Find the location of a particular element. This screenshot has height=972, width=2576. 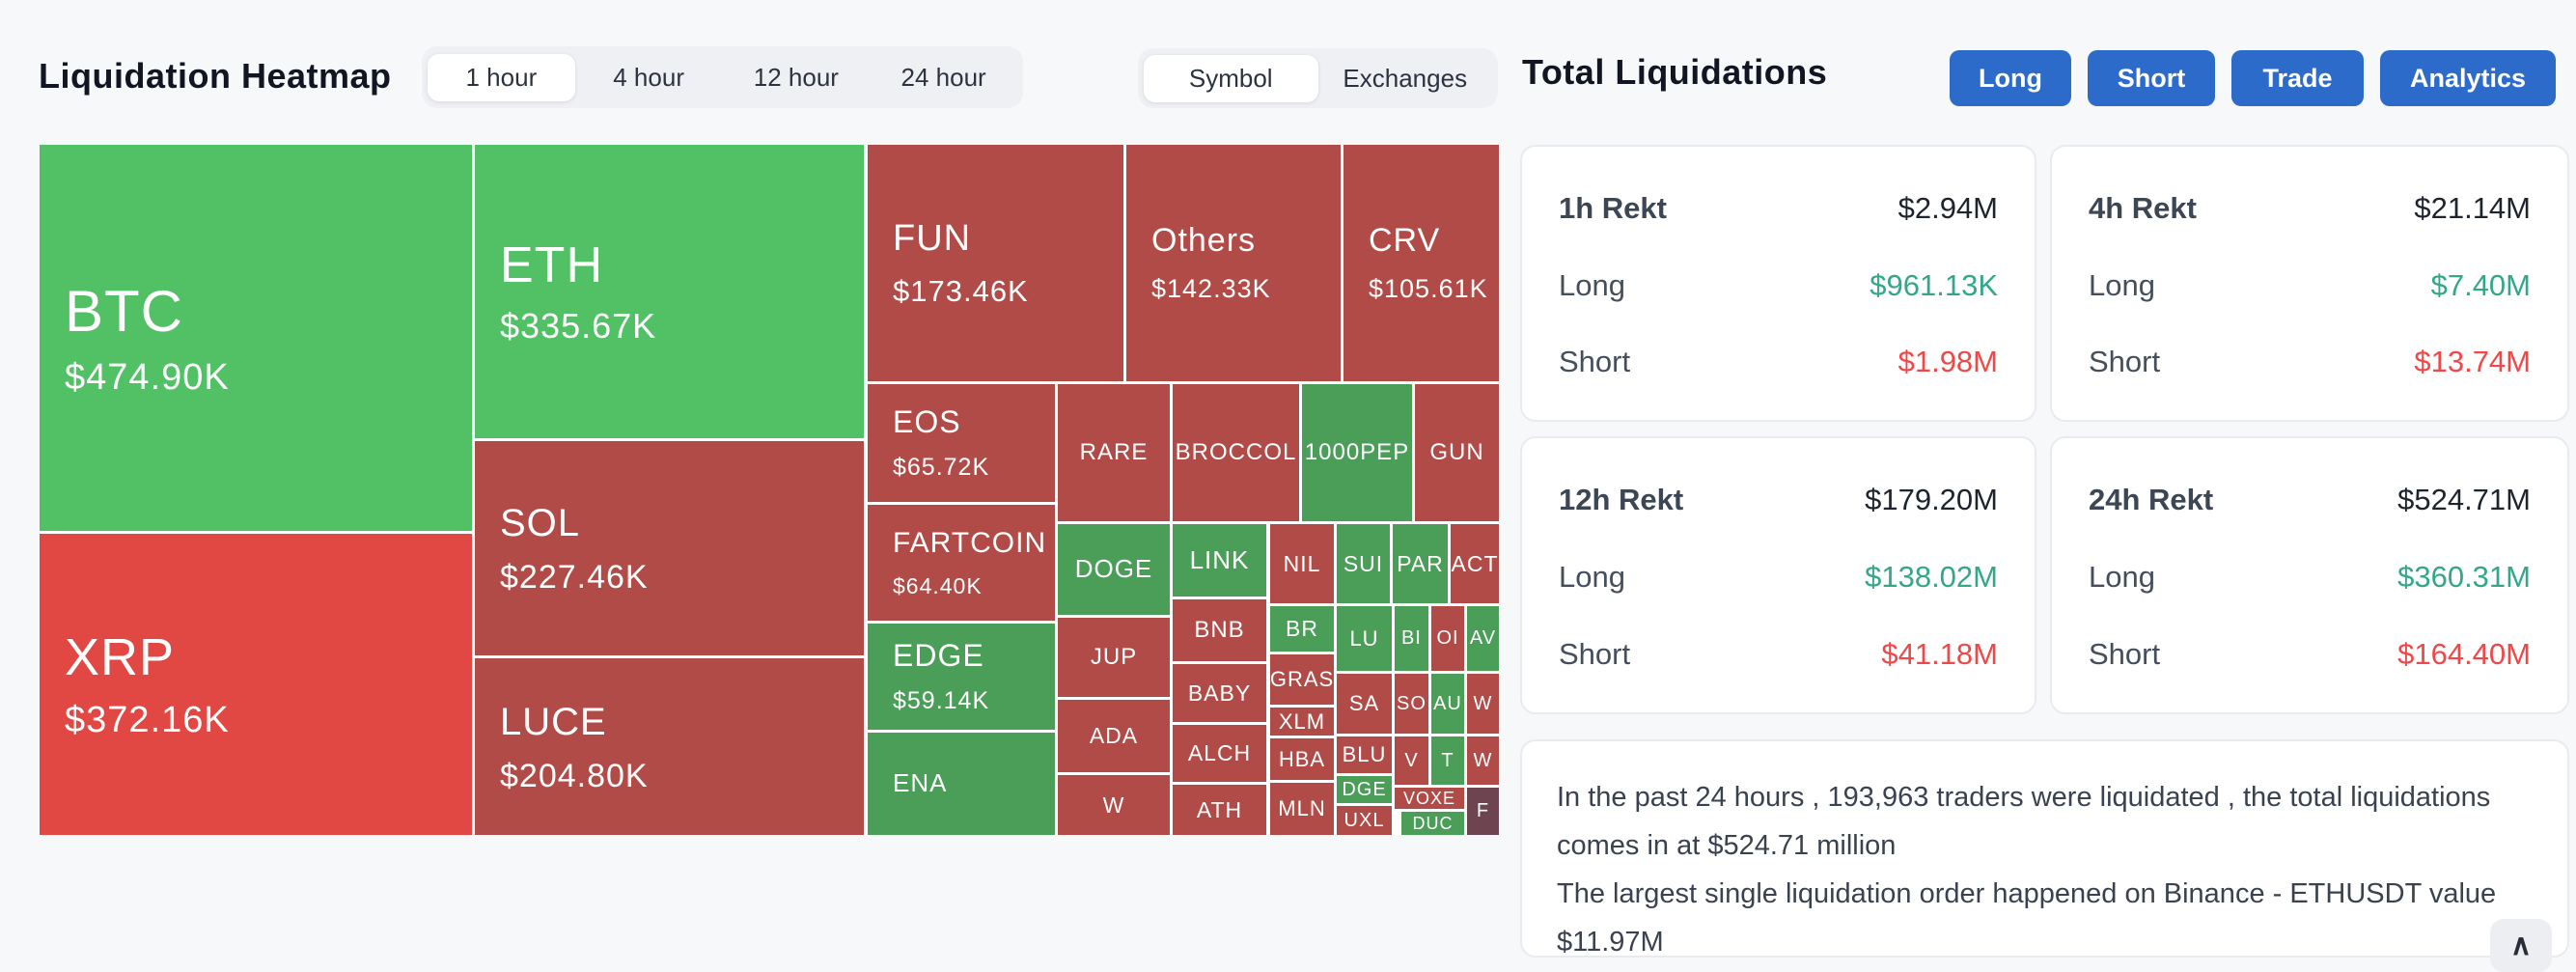

treemap-tile-others: Others $142.33K is located at coordinates (1233, 263).